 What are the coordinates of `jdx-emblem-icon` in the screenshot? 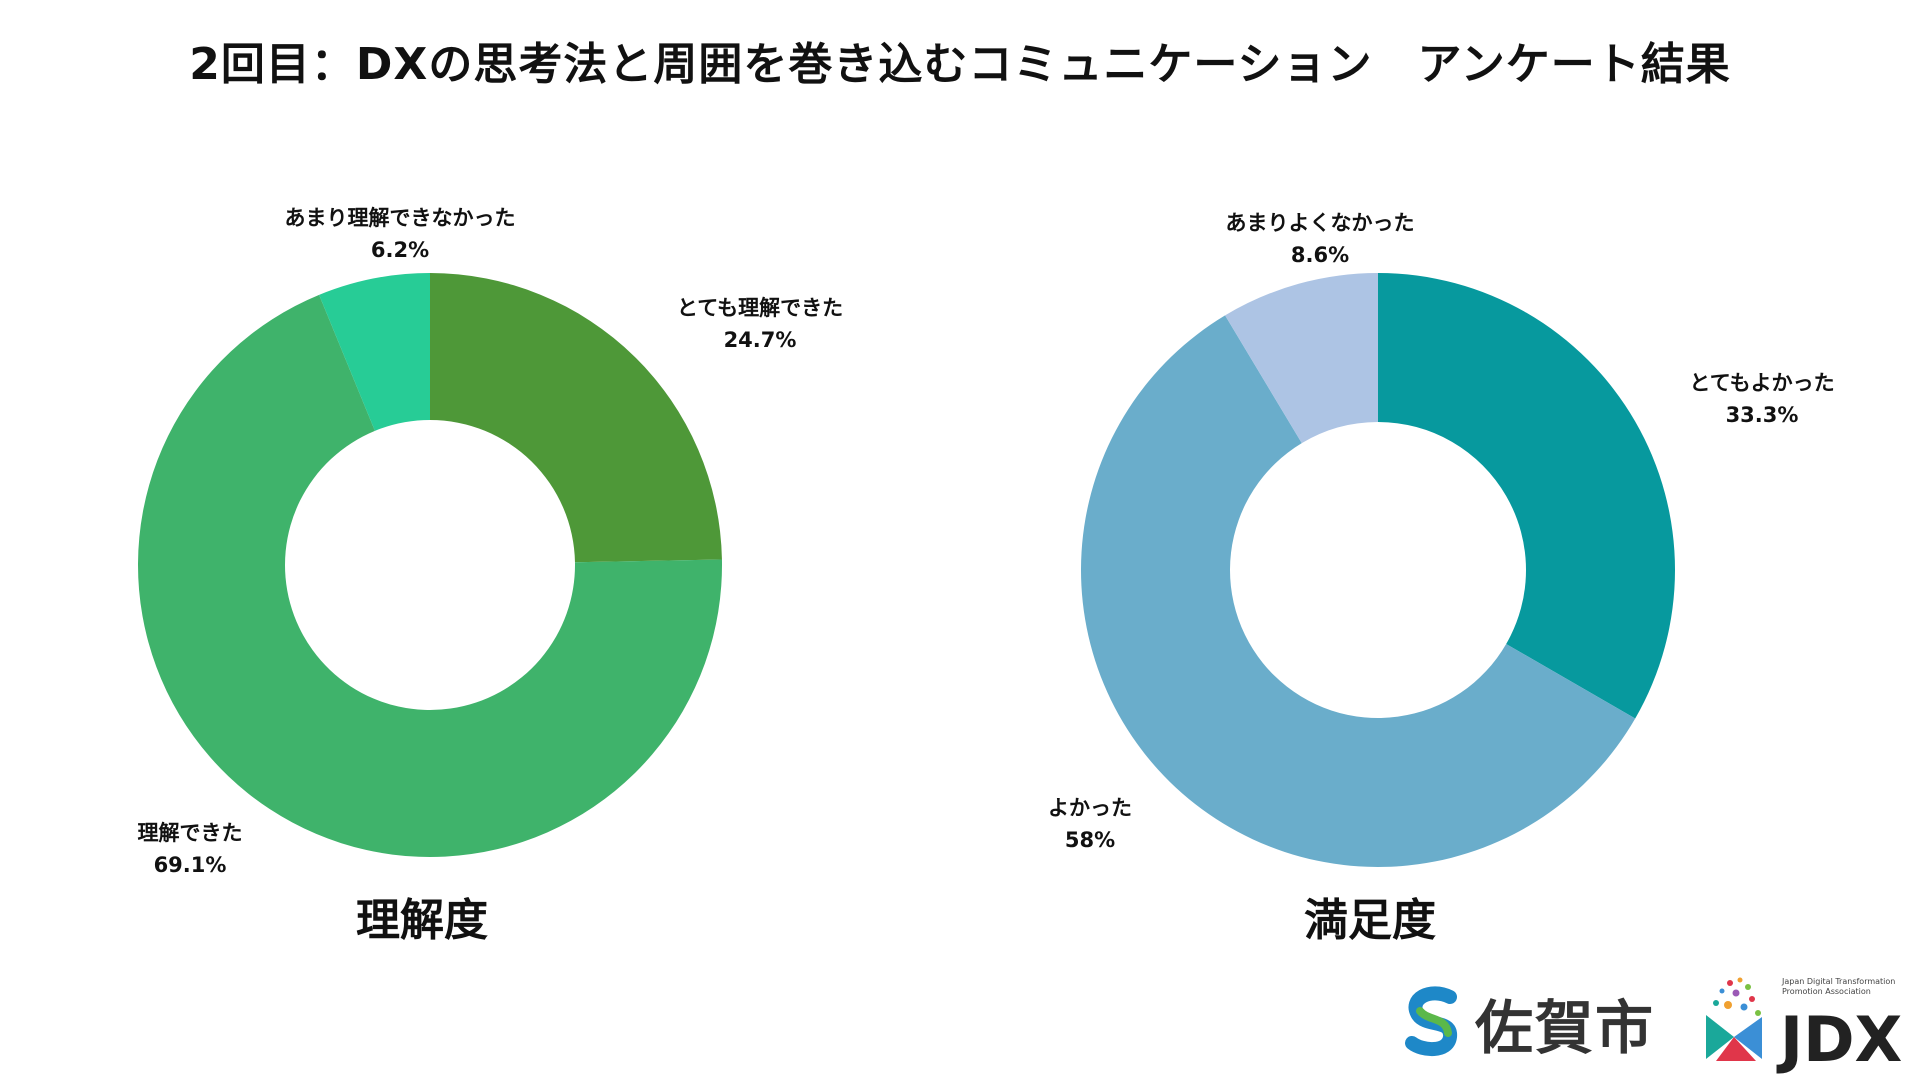 It's located at (1734, 1019).